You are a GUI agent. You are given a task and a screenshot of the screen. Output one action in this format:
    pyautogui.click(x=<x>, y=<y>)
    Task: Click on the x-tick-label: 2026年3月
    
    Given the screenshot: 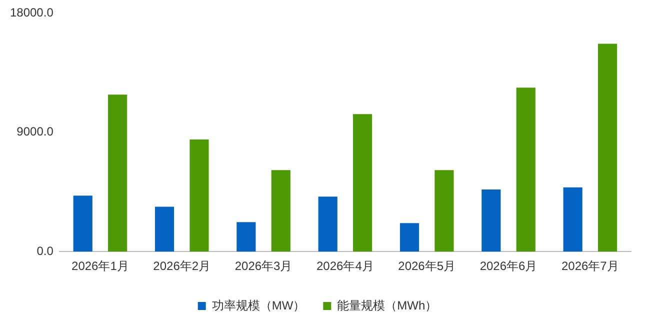 What is the action you would take?
    pyautogui.click(x=263, y=266)
    